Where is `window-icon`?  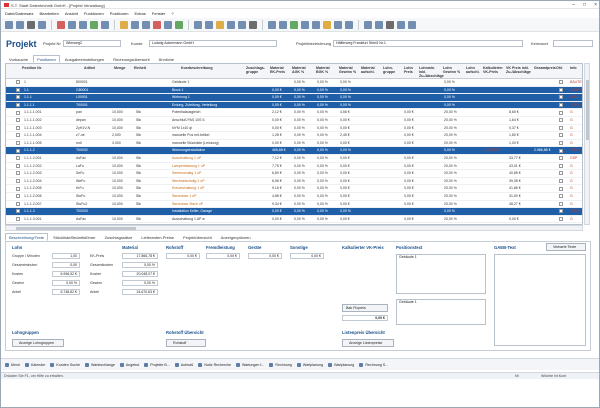 window-icon is located at coordinates (401, 24).